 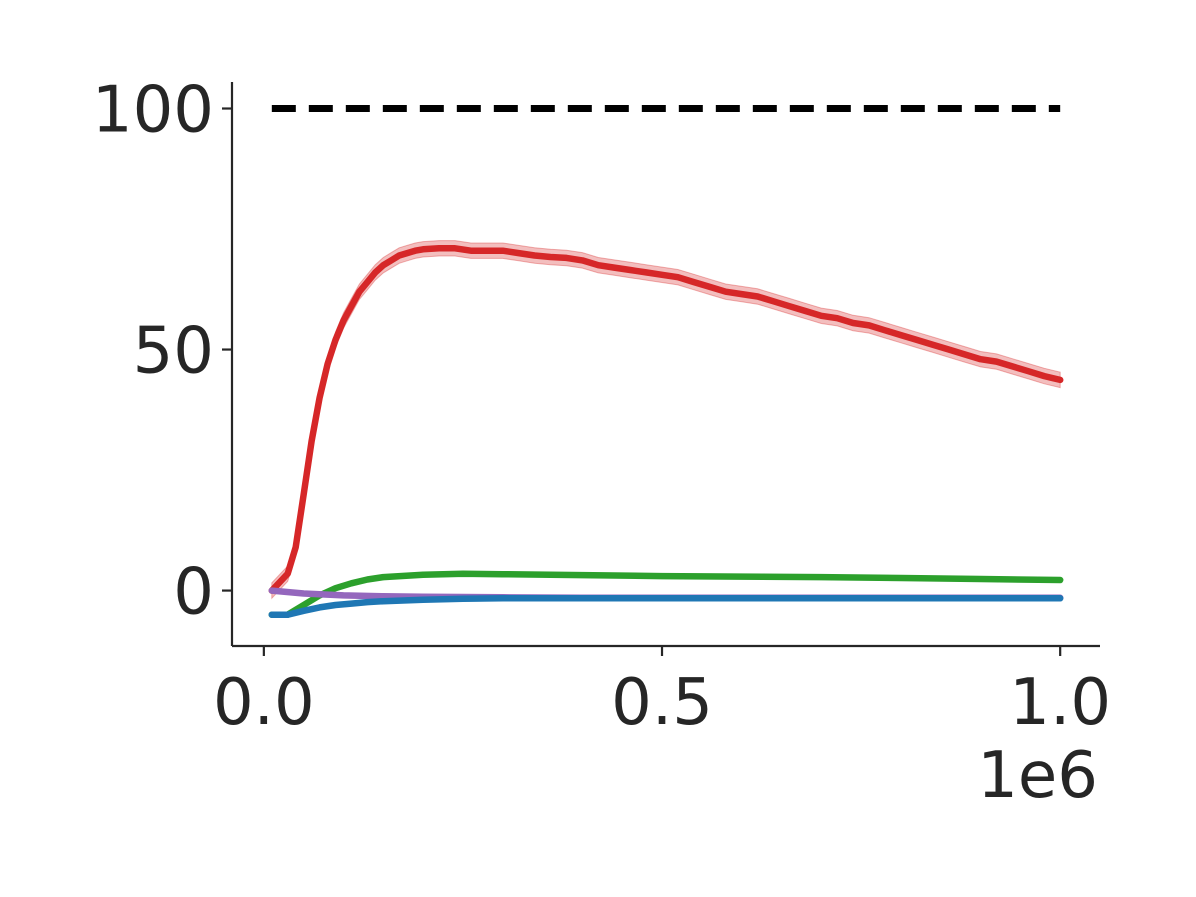 I want to click on y-tick-label: 100, so click(x=153, y=111).